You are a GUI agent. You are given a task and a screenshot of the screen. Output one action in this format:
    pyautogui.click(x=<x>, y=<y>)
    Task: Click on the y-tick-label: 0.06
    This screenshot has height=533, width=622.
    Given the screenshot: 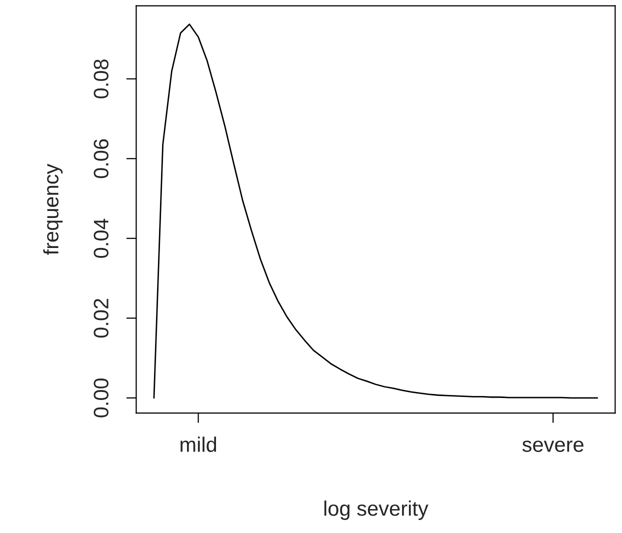 What is the action you would take?
    pyautogui.click(x=101, y=158)
    